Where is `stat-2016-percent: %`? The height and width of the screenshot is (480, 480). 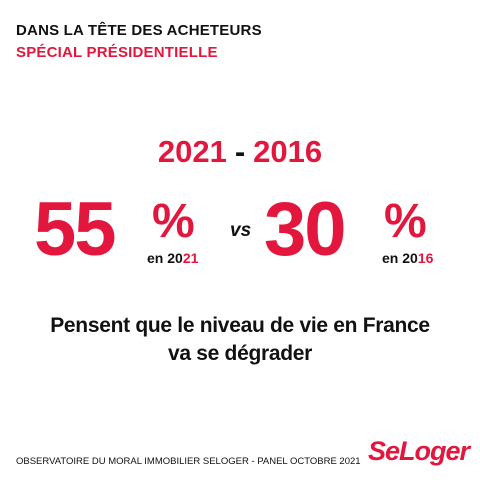
stat-2016-percent: % is located at coordinates (405, 221).